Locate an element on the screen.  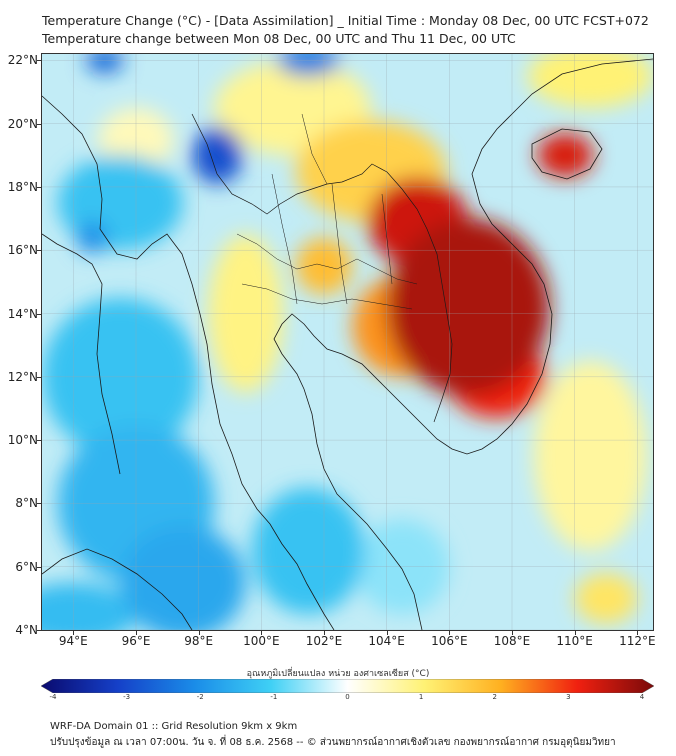
latitude-label: 10°N is located at coordinates (22, 440).